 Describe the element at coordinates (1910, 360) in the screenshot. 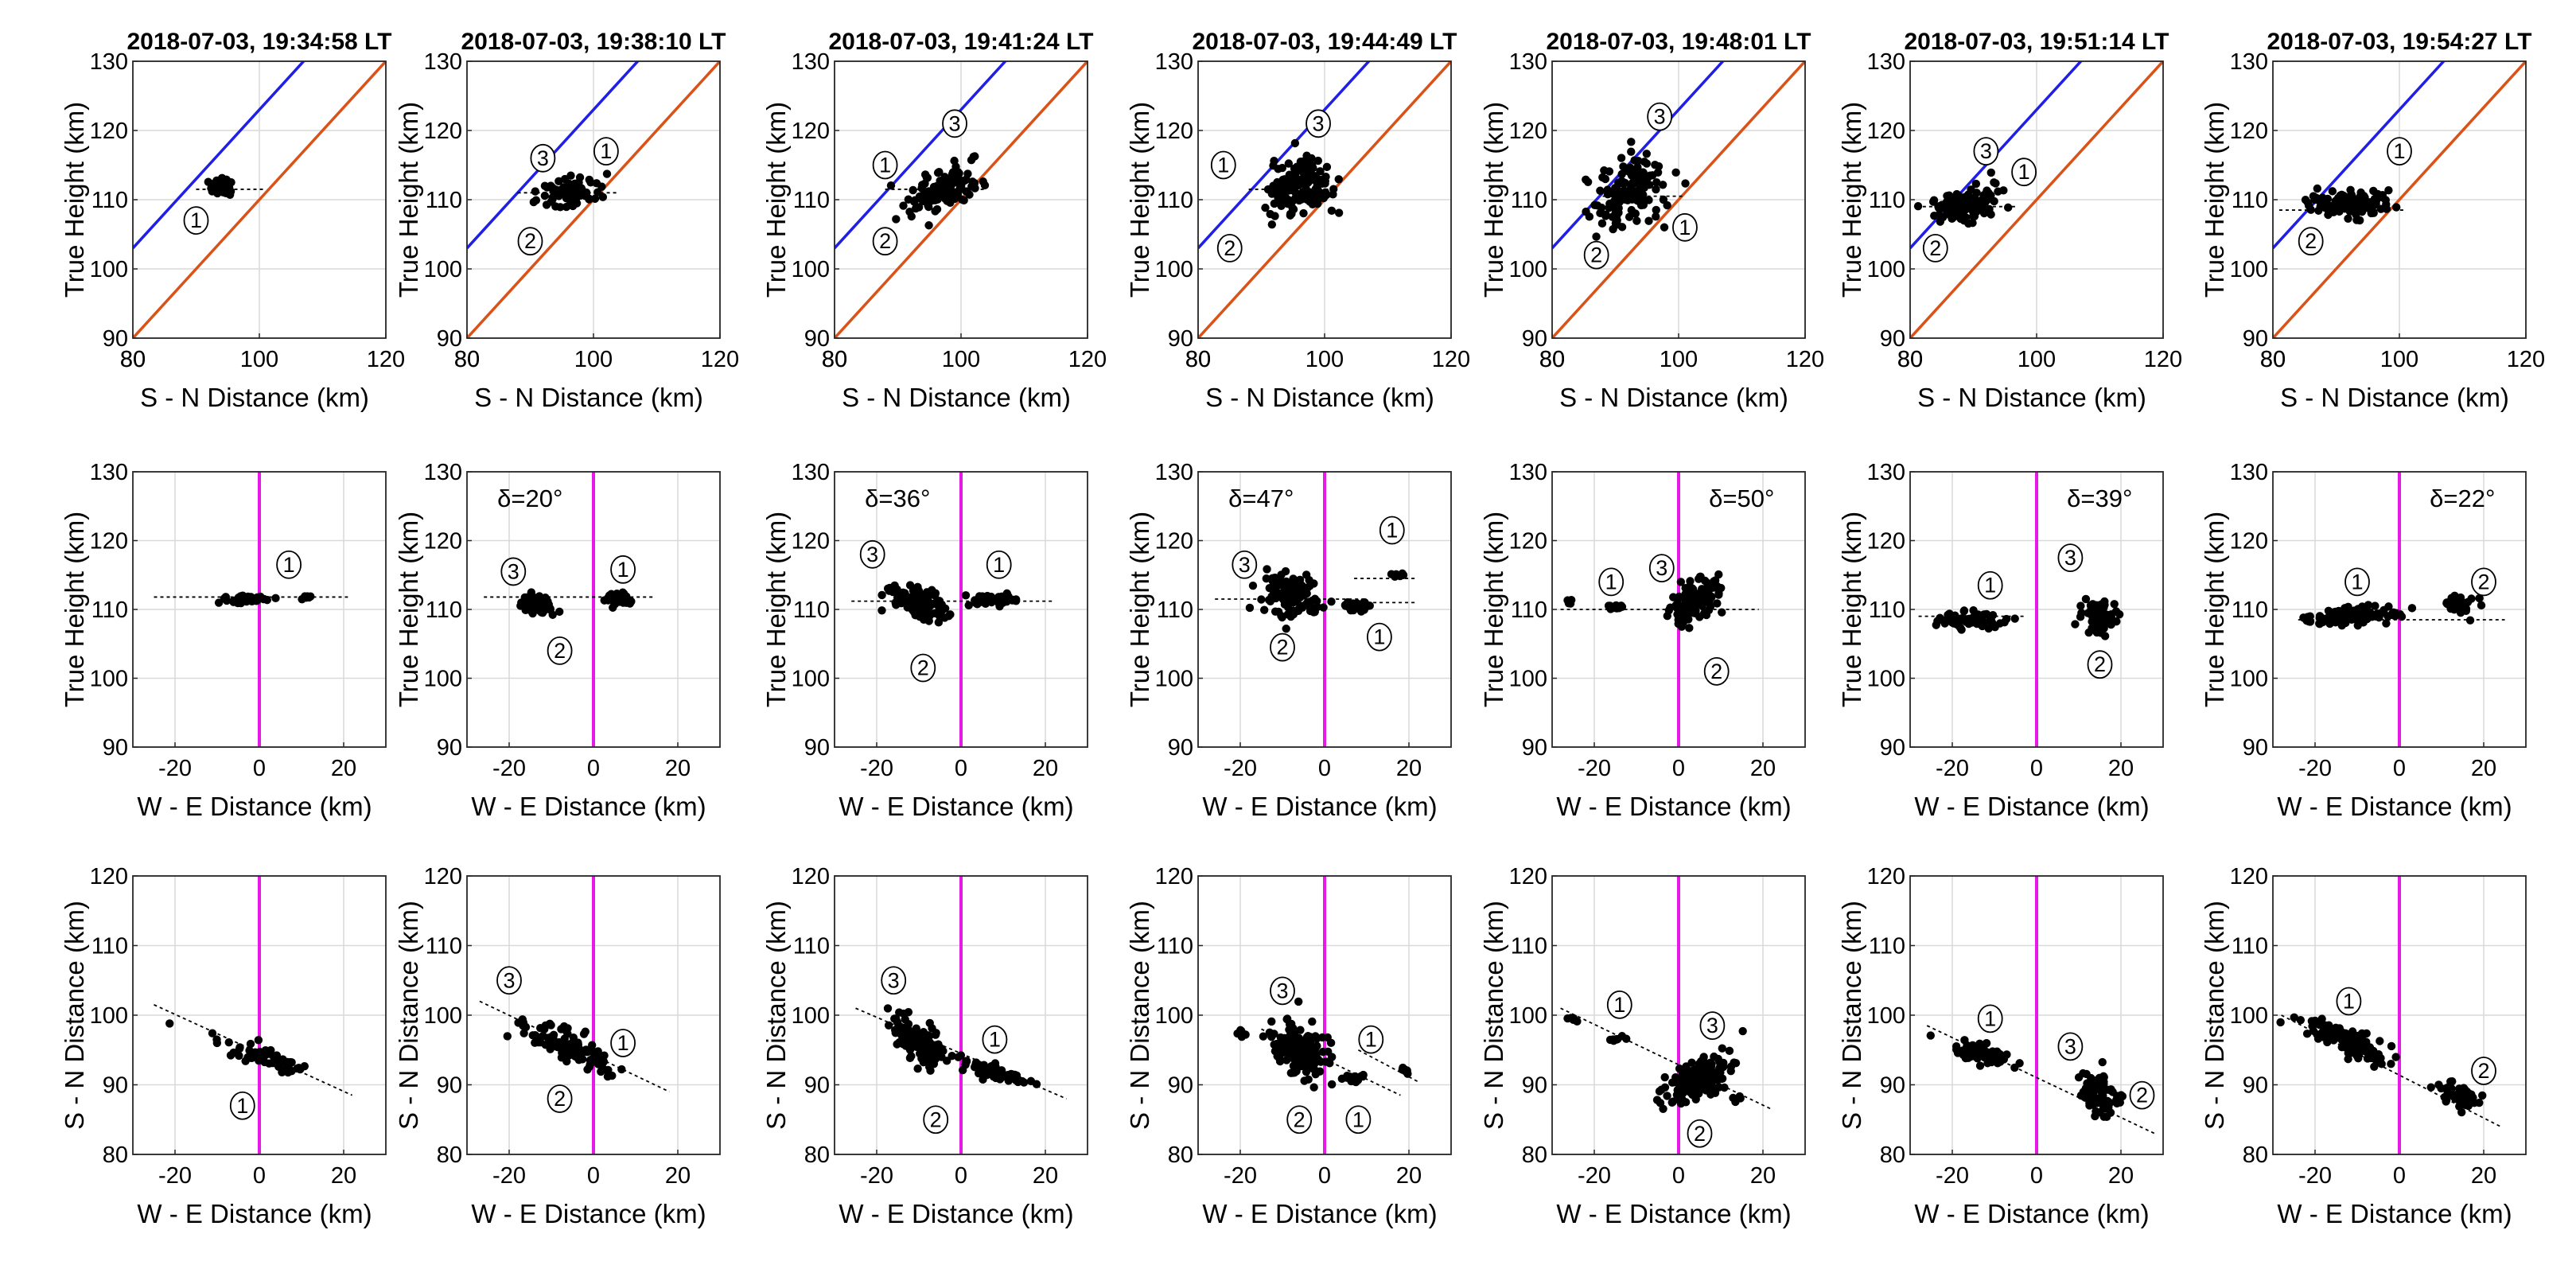

I see `x-tick-label: 80` at that location.